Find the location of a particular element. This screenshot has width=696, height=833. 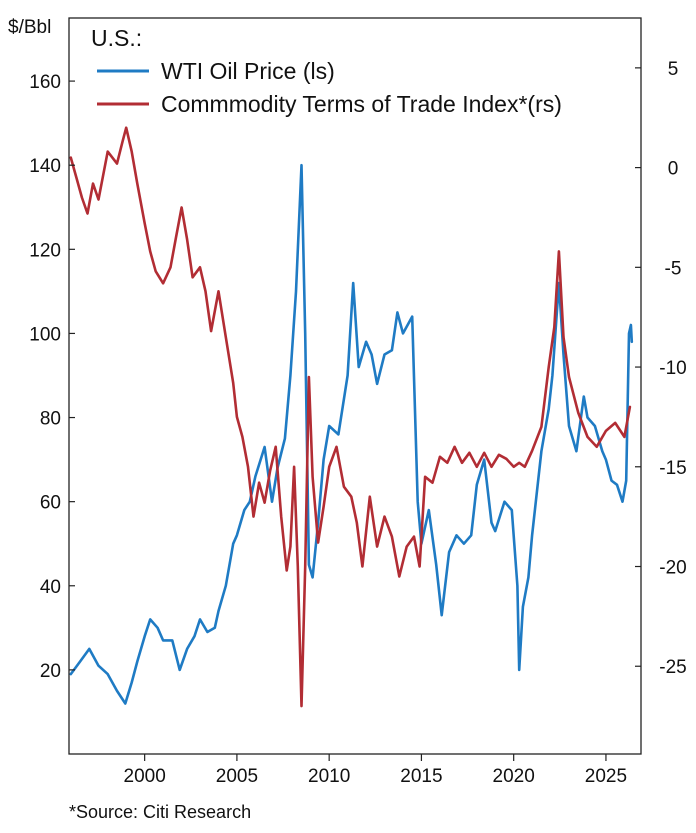

right-tick-label: -10 is located at coordinates (672, 368).